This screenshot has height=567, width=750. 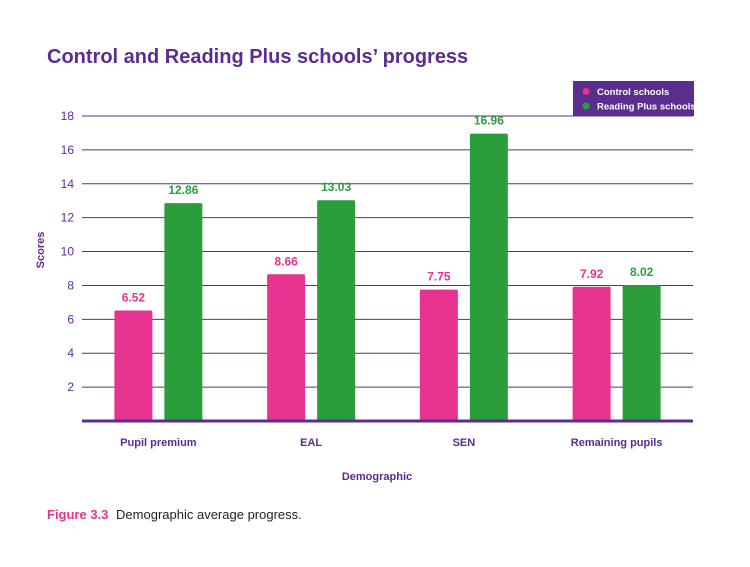 What do you see at coordinates (489, 121) in the screenshot?
I see `data-label: 16.96` at bounding box center [489, 121].